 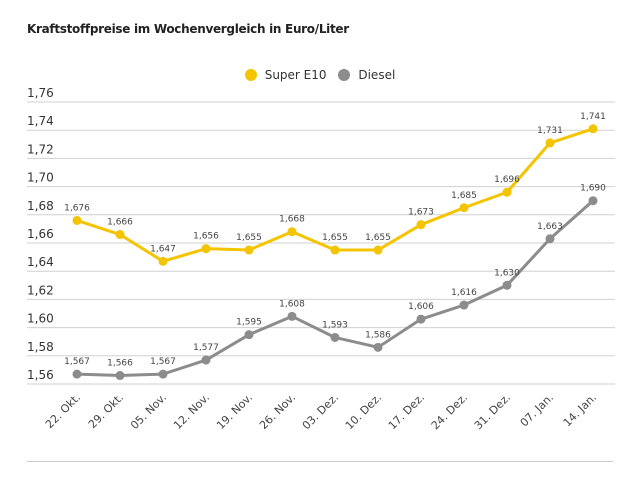 I want to click on legend: Super E10 Diesel, so click(x=320, y=76).